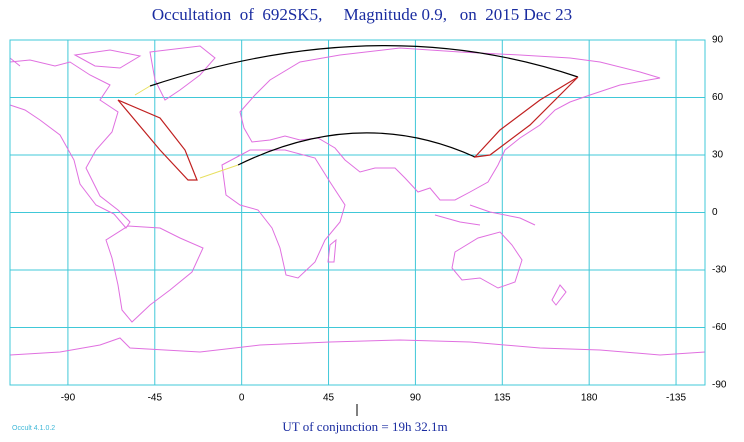  What do you see at coordinates (68, 398) in the screenshot?
I see `x-tick-label: -90` at bounding box center [68, 398].